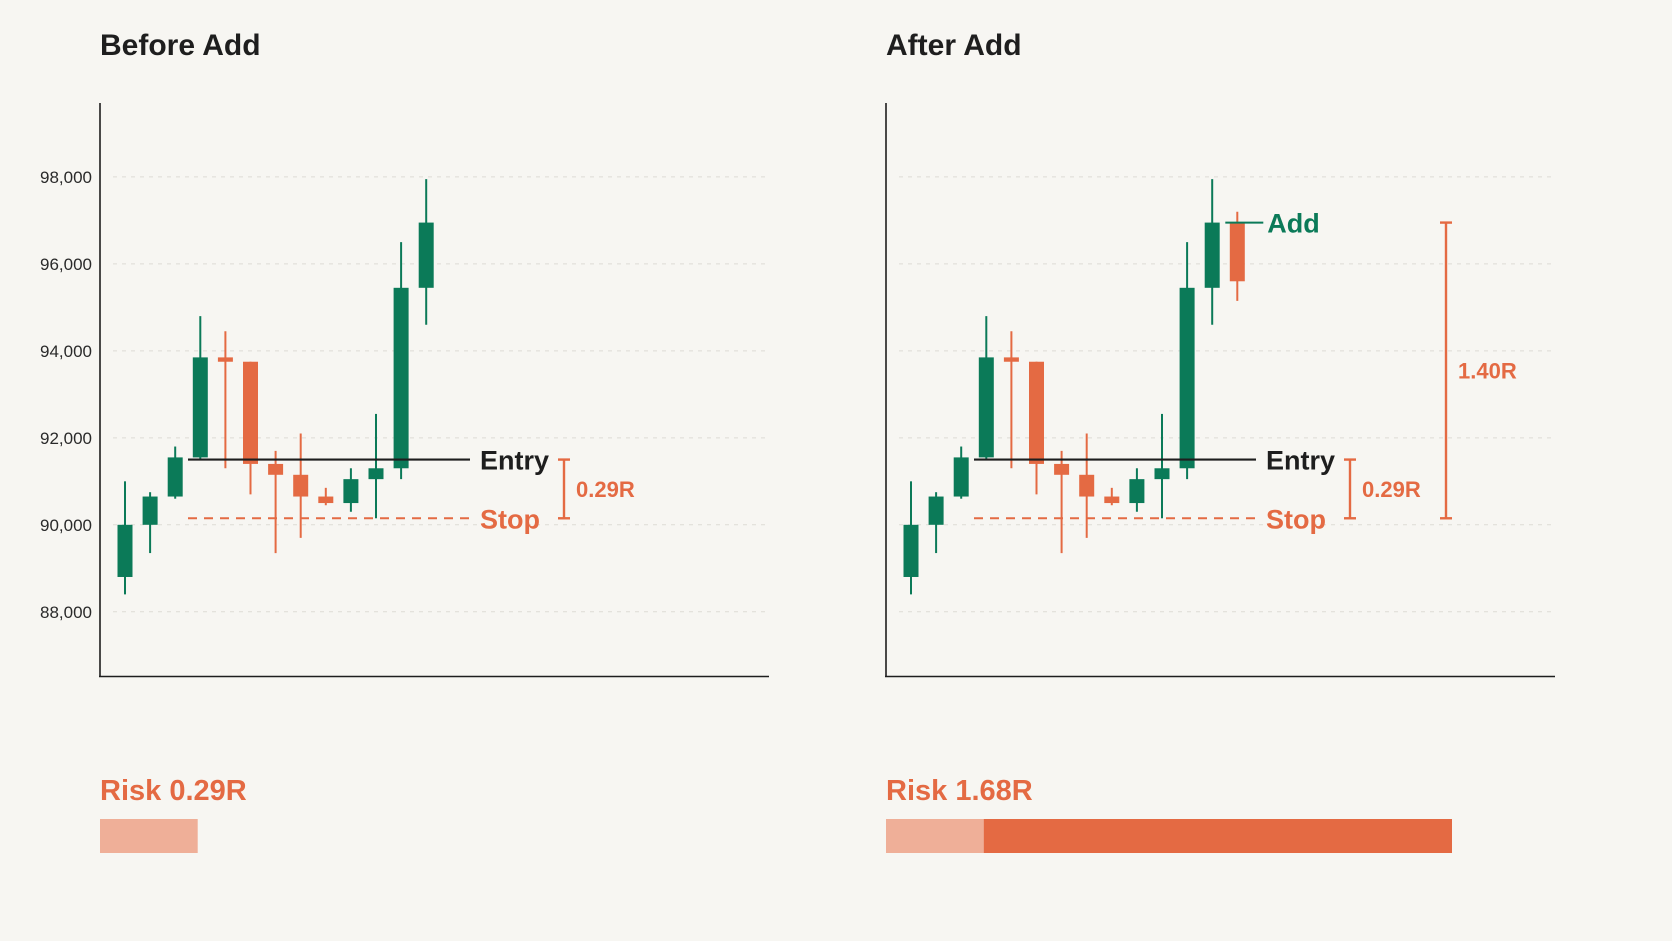 Image resolution: width=1672 pixels, height=941 pixels. I want to click on y-tick-label: 88,000, so click(66, 612).